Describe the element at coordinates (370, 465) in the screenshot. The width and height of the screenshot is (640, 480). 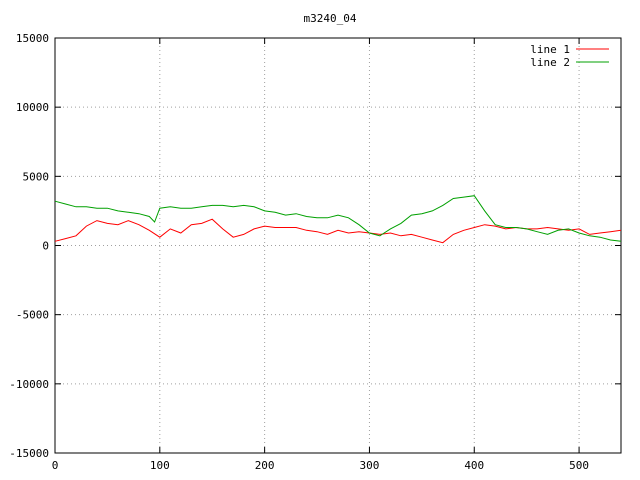
I see `x-tick-label: 300` at that location.